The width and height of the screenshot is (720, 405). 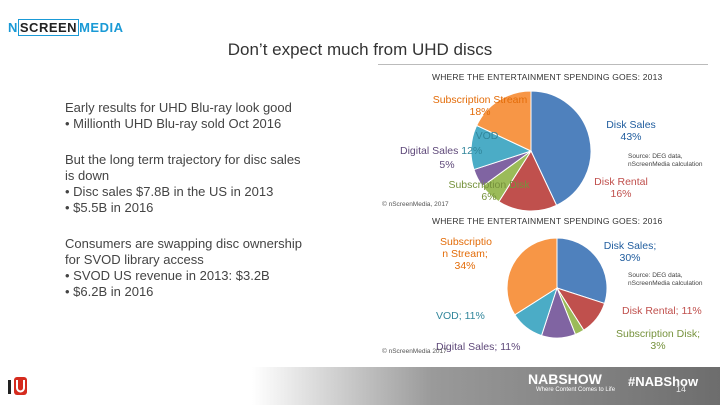 I want to click on label-digital-pct-2013: 5%, so click(x=447, y=165).